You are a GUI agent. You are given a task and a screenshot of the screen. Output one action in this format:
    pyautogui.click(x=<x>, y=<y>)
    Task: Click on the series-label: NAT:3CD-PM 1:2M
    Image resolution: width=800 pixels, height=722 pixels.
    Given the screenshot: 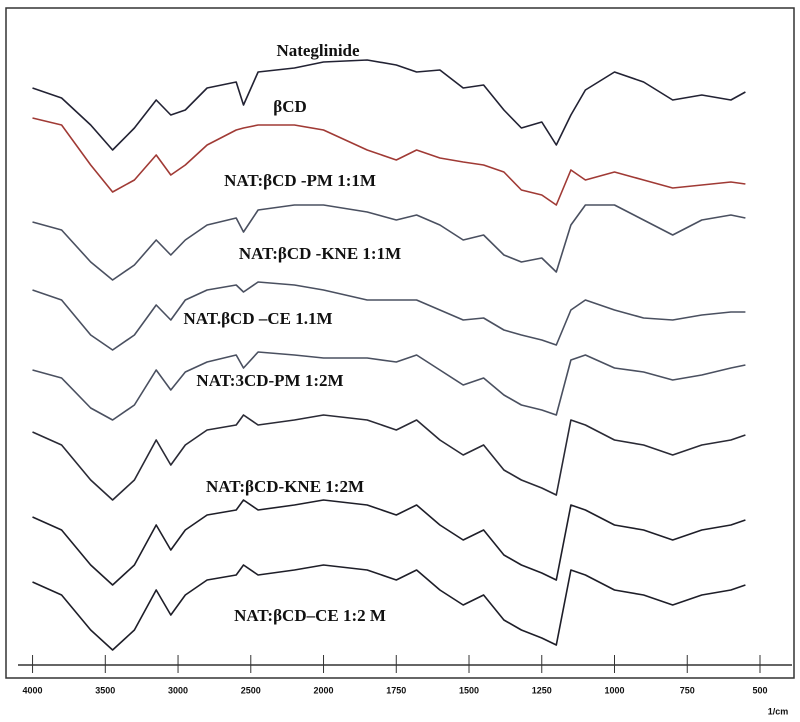 What is the action you would take?
    pyautogui.click(x=269, y=380)
    